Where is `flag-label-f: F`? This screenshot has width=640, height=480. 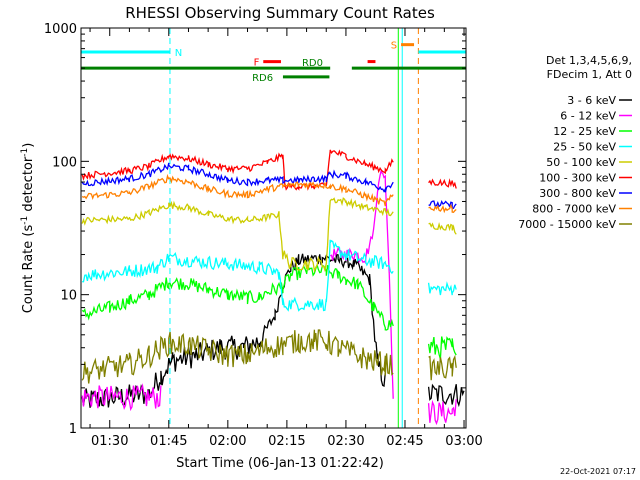 flag-label-f: F is located at coordinates (257, 63).